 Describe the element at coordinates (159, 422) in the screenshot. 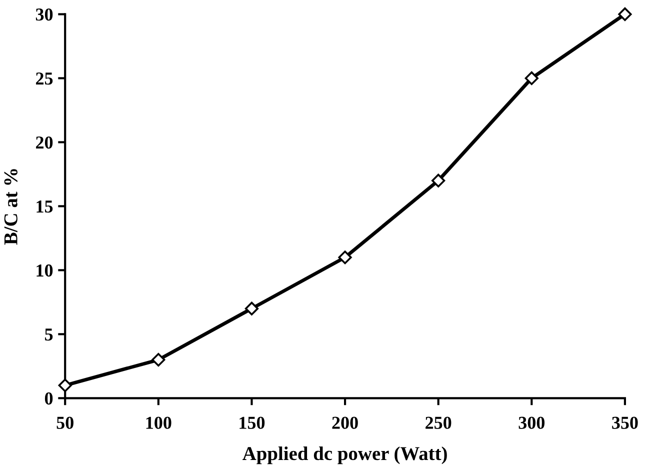

I see `x-tick-label: 100` at that location.